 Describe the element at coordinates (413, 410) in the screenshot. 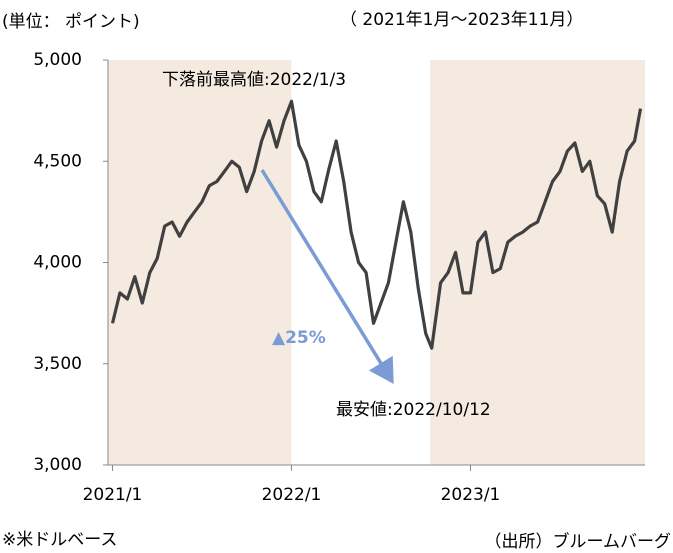

I see `annotation-low: 最安値:2022/10/12` at that location.